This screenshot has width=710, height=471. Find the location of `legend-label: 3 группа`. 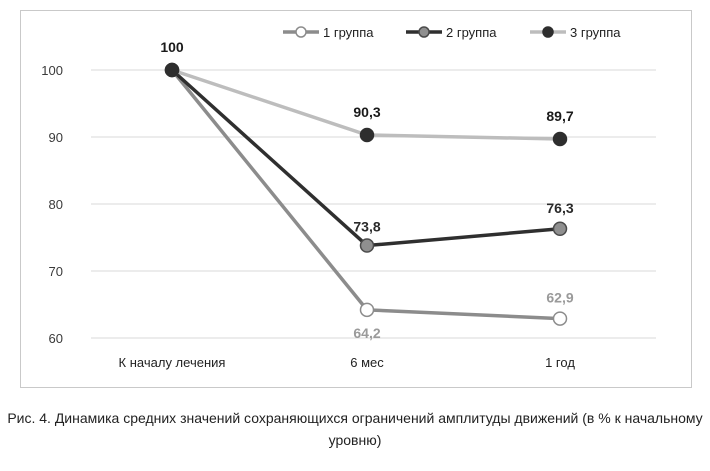

legend-label: 3 группа is located at coordinates (595, 32).